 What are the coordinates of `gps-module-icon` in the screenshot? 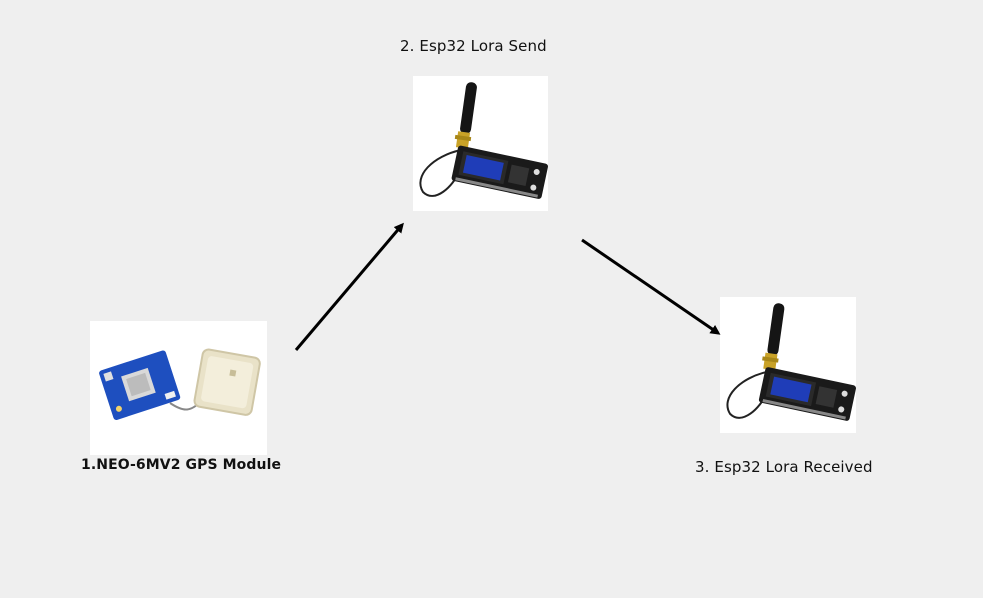 It's located at (180, 384).